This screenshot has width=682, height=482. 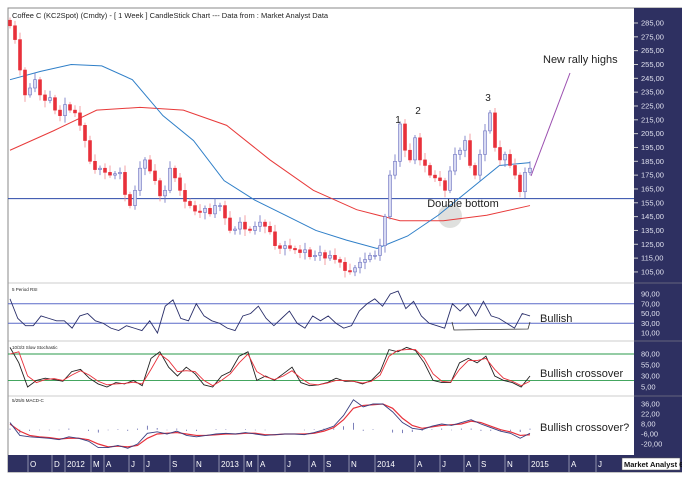 What do you see at coordinates (652, 50) in the screenshot?
I see `y-tick-label: 265,00` at bounding box center [652, 50].